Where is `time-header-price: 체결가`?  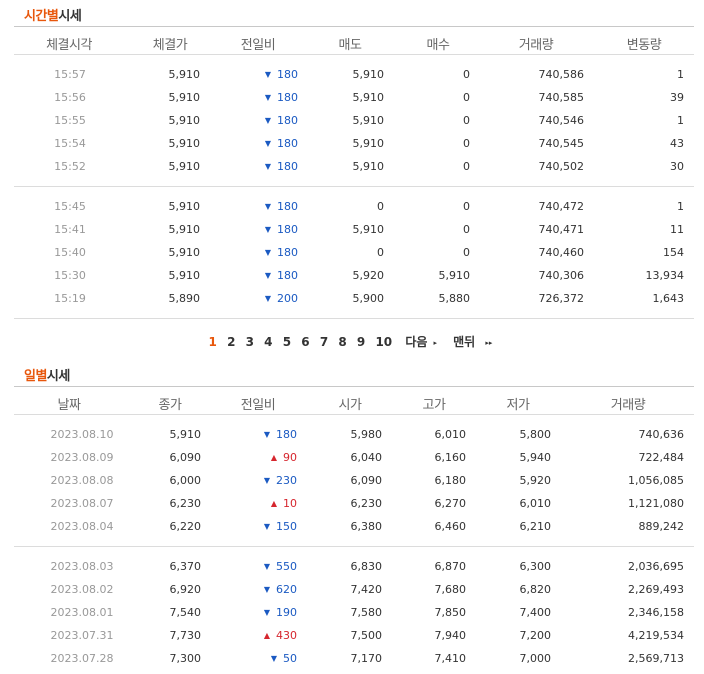 time-header-price: 체결가 is located at coordinates (170, 45).